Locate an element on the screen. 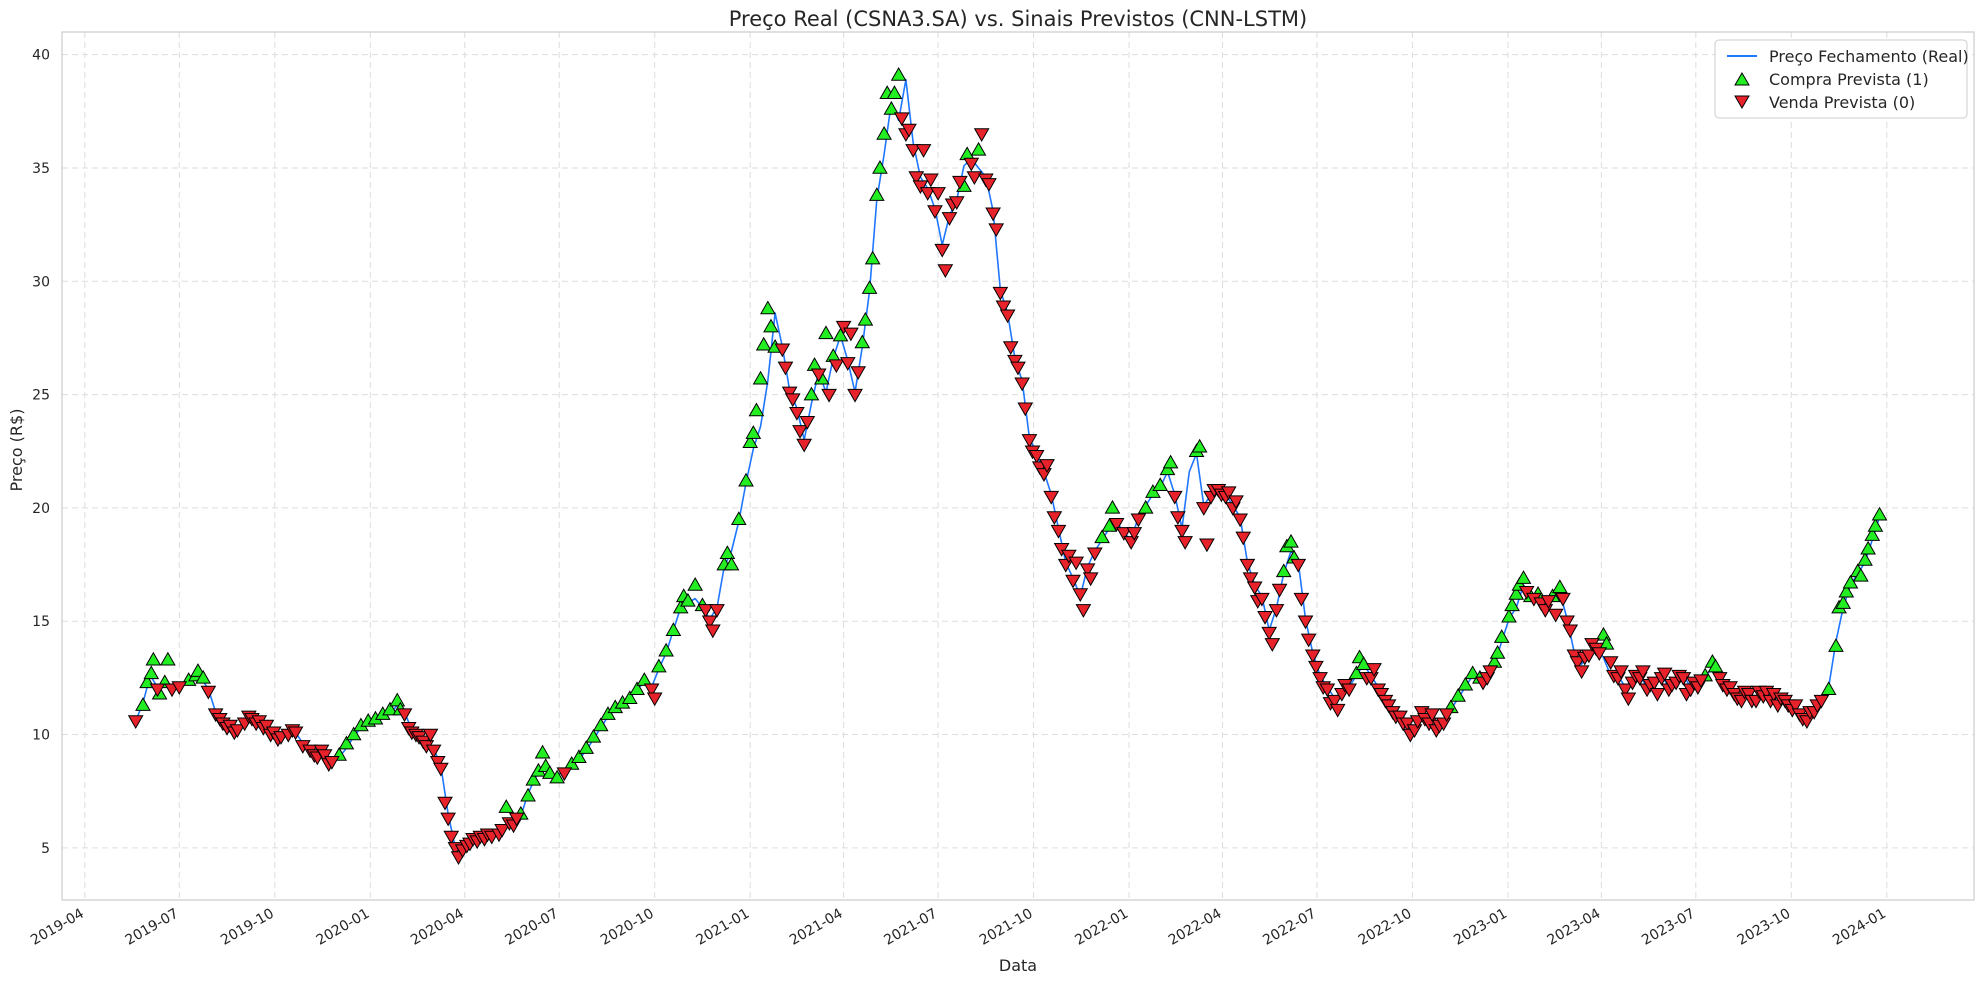  legend-label-sell: Venda Prevista (0) is located at coordinates (1842, 102).